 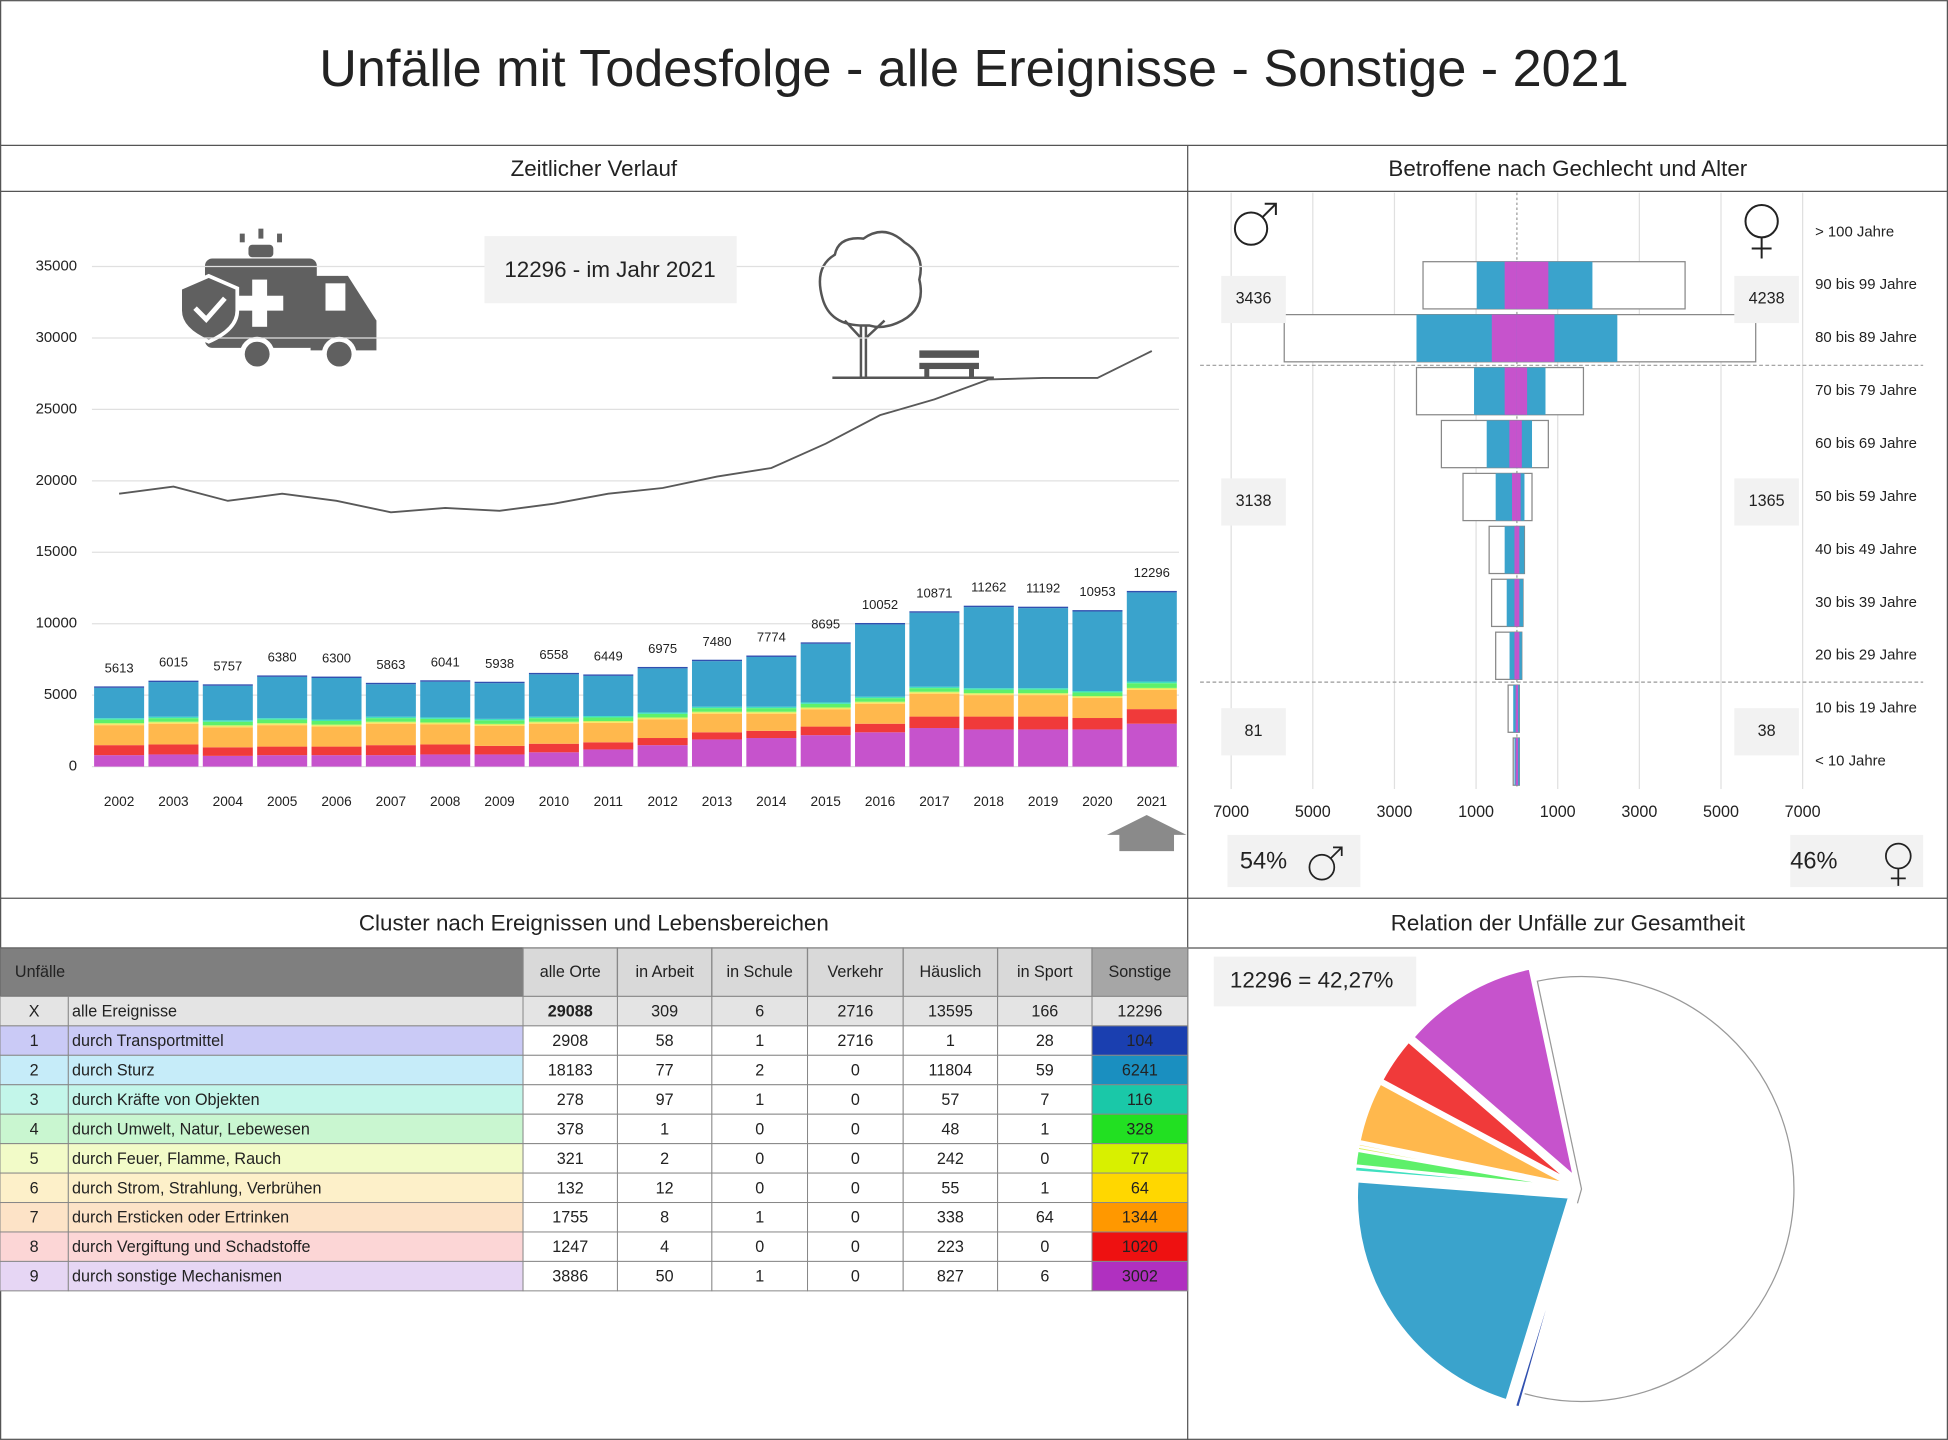 I want to click on table-value: 1247, so click(x=570, y=1247).